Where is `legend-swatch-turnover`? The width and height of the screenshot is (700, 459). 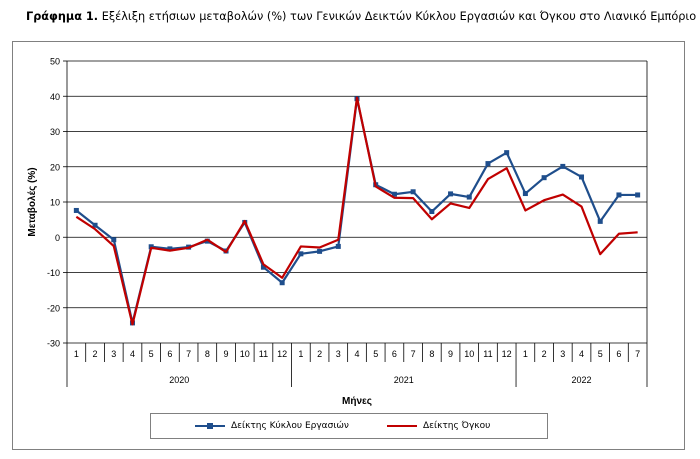
legend-swatch-turnover is located at coordinates (210, 426).